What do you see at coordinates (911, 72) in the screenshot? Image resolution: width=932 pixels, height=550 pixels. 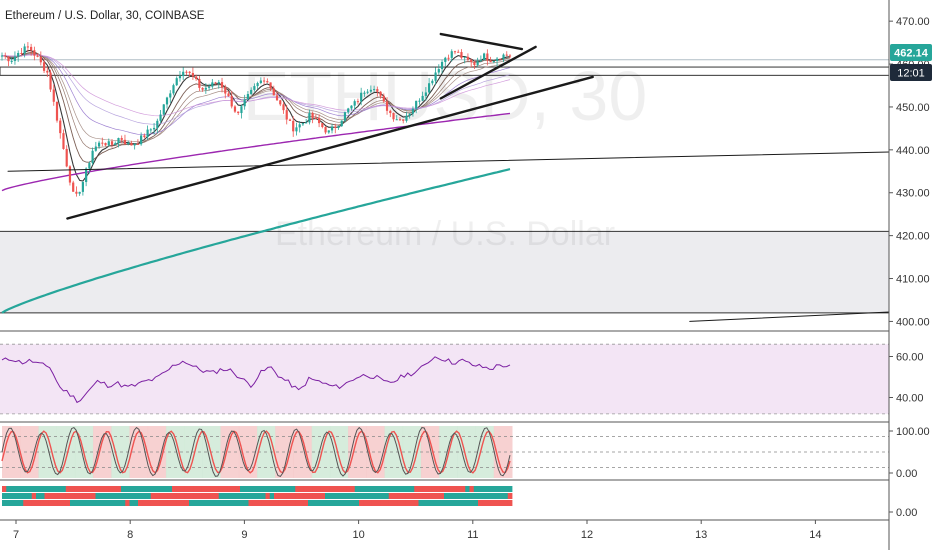 I see `bar-timer-box` at bounding box center [911, 72].